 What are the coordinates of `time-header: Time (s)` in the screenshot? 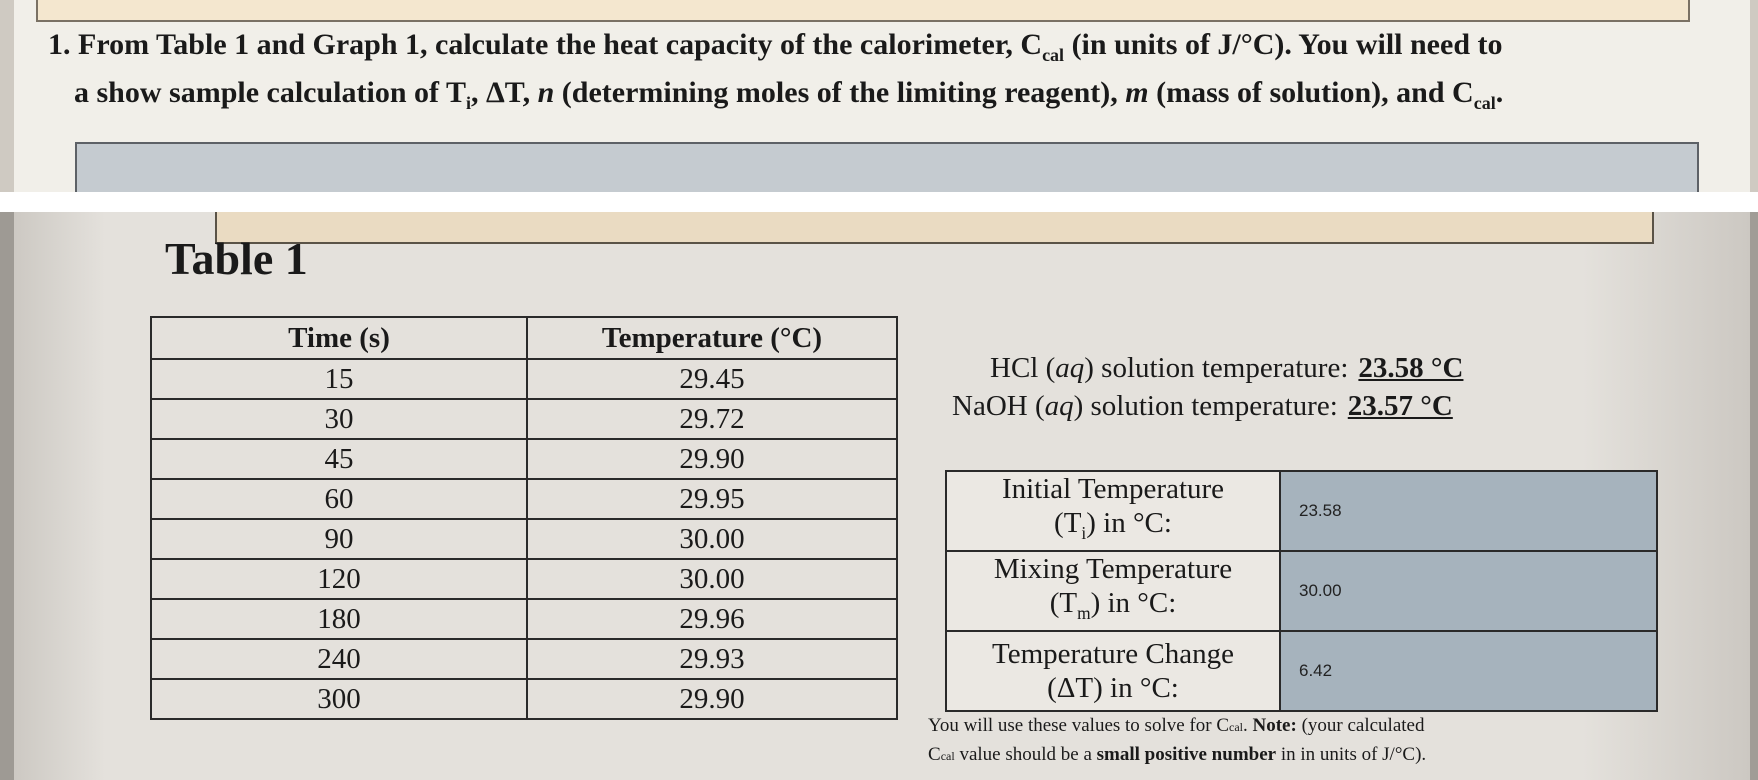 It's located at (339, 338).